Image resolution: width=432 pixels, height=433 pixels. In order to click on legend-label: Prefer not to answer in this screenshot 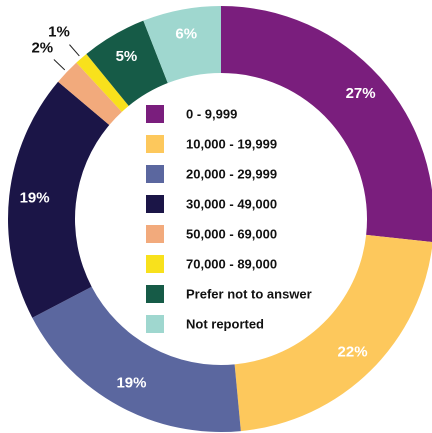, I will do `click(249, 293)`.